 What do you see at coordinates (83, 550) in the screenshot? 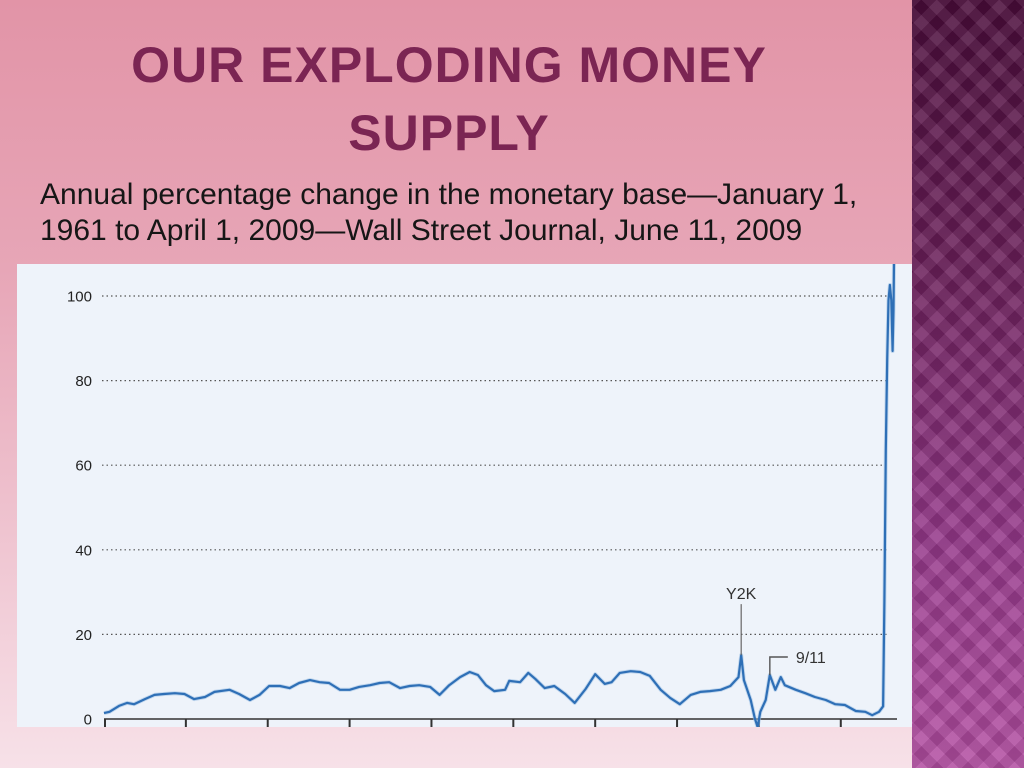
I see `y-tick-label: 40` at bounding box center [83, 550].